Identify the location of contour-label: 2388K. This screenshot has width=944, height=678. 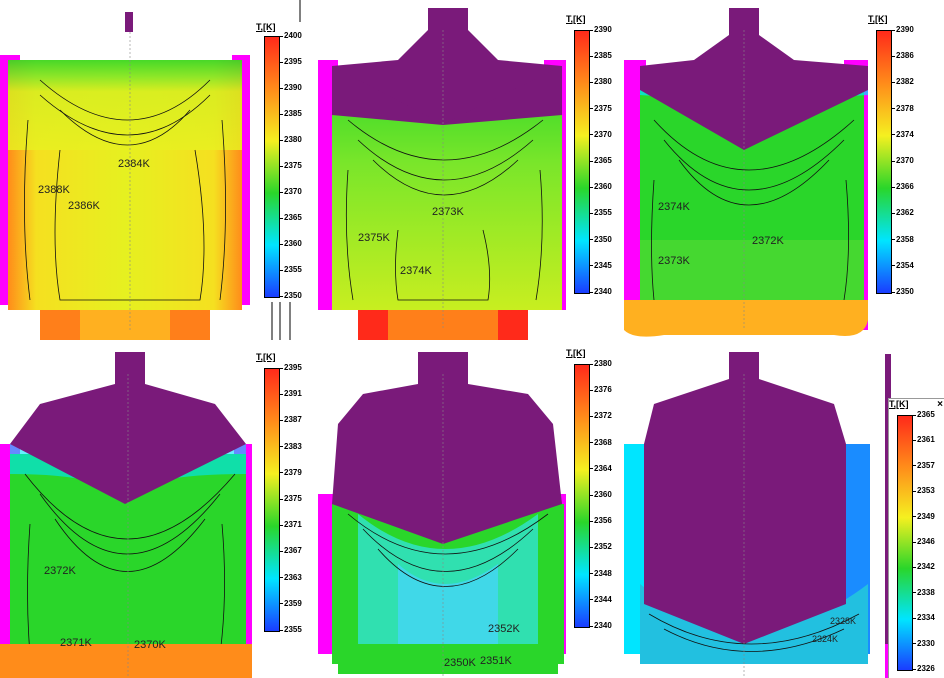
(54, 190).